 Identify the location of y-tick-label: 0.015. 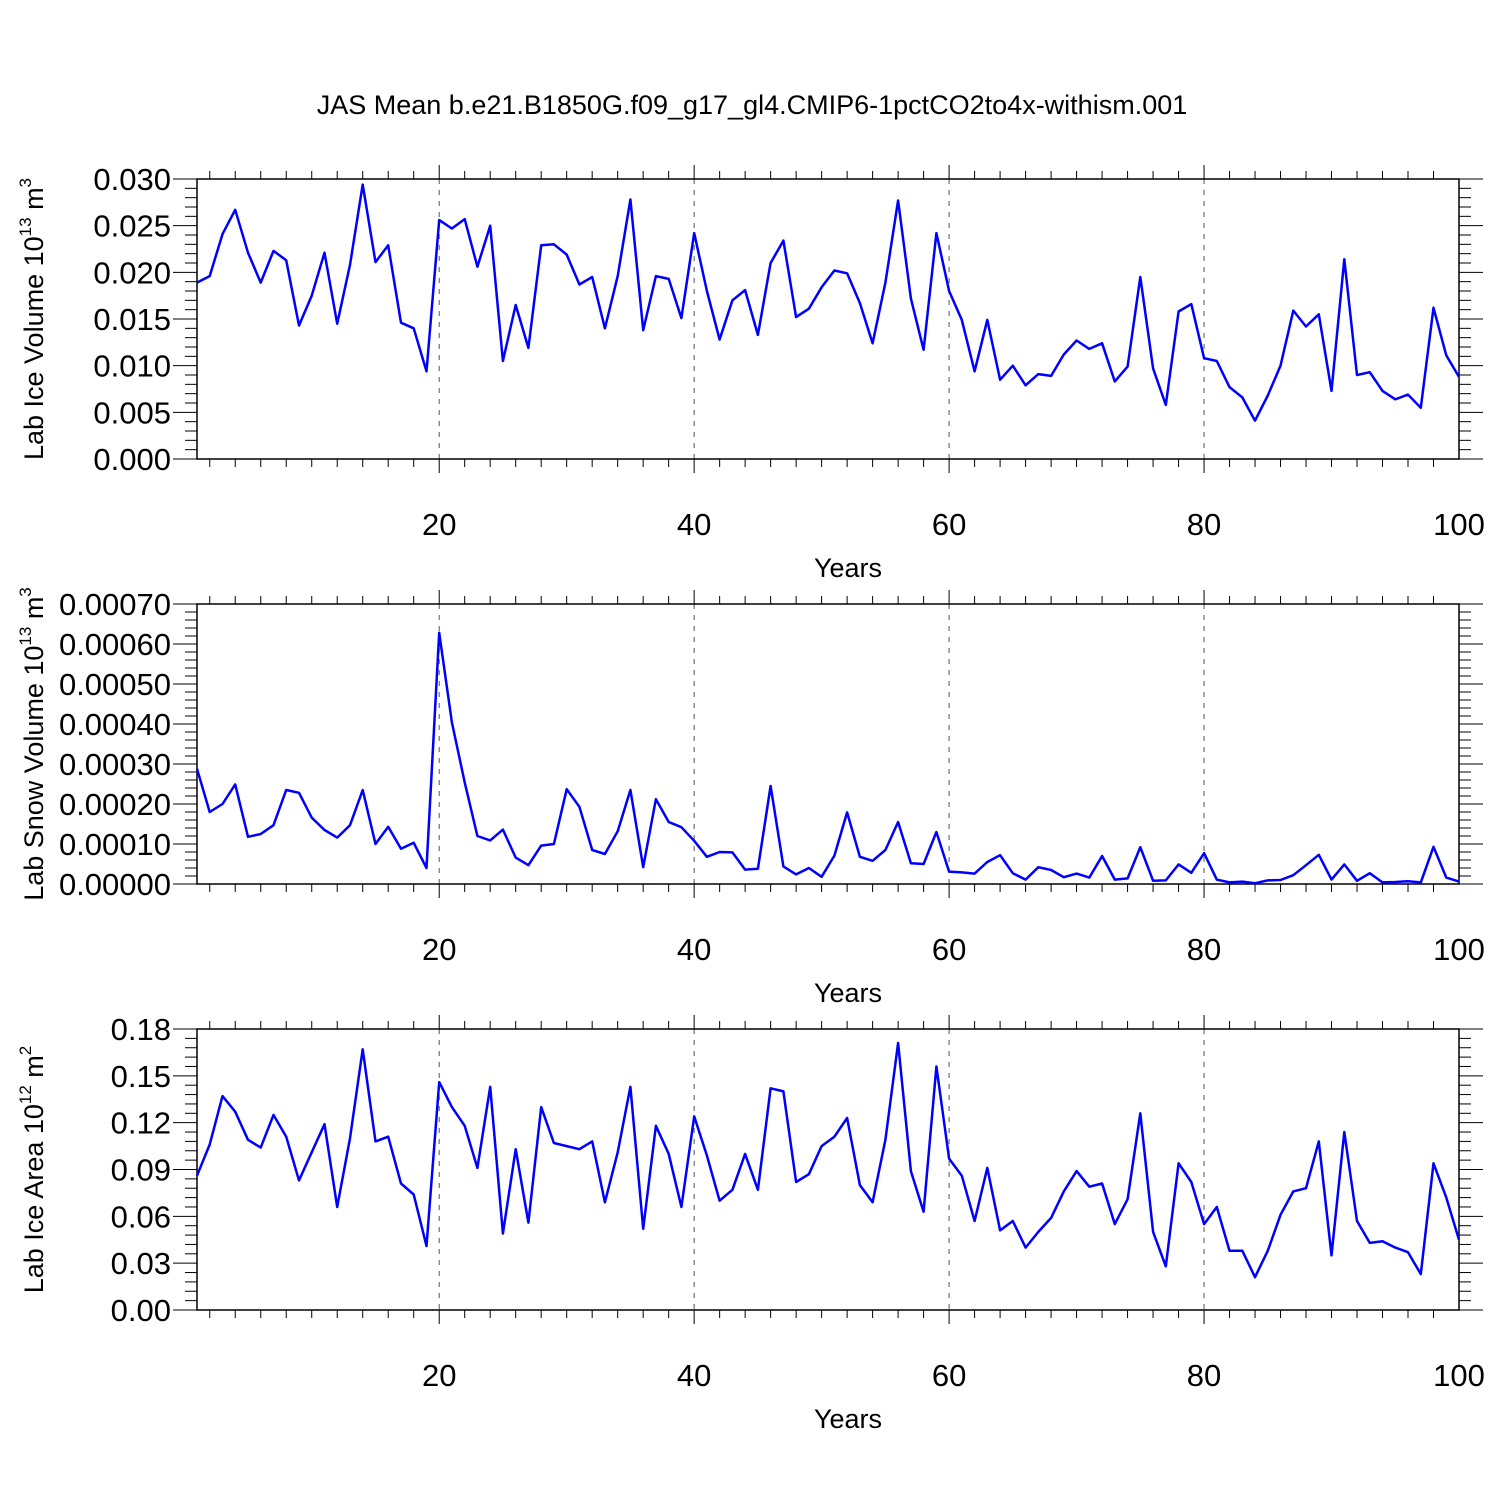
(132, 319).